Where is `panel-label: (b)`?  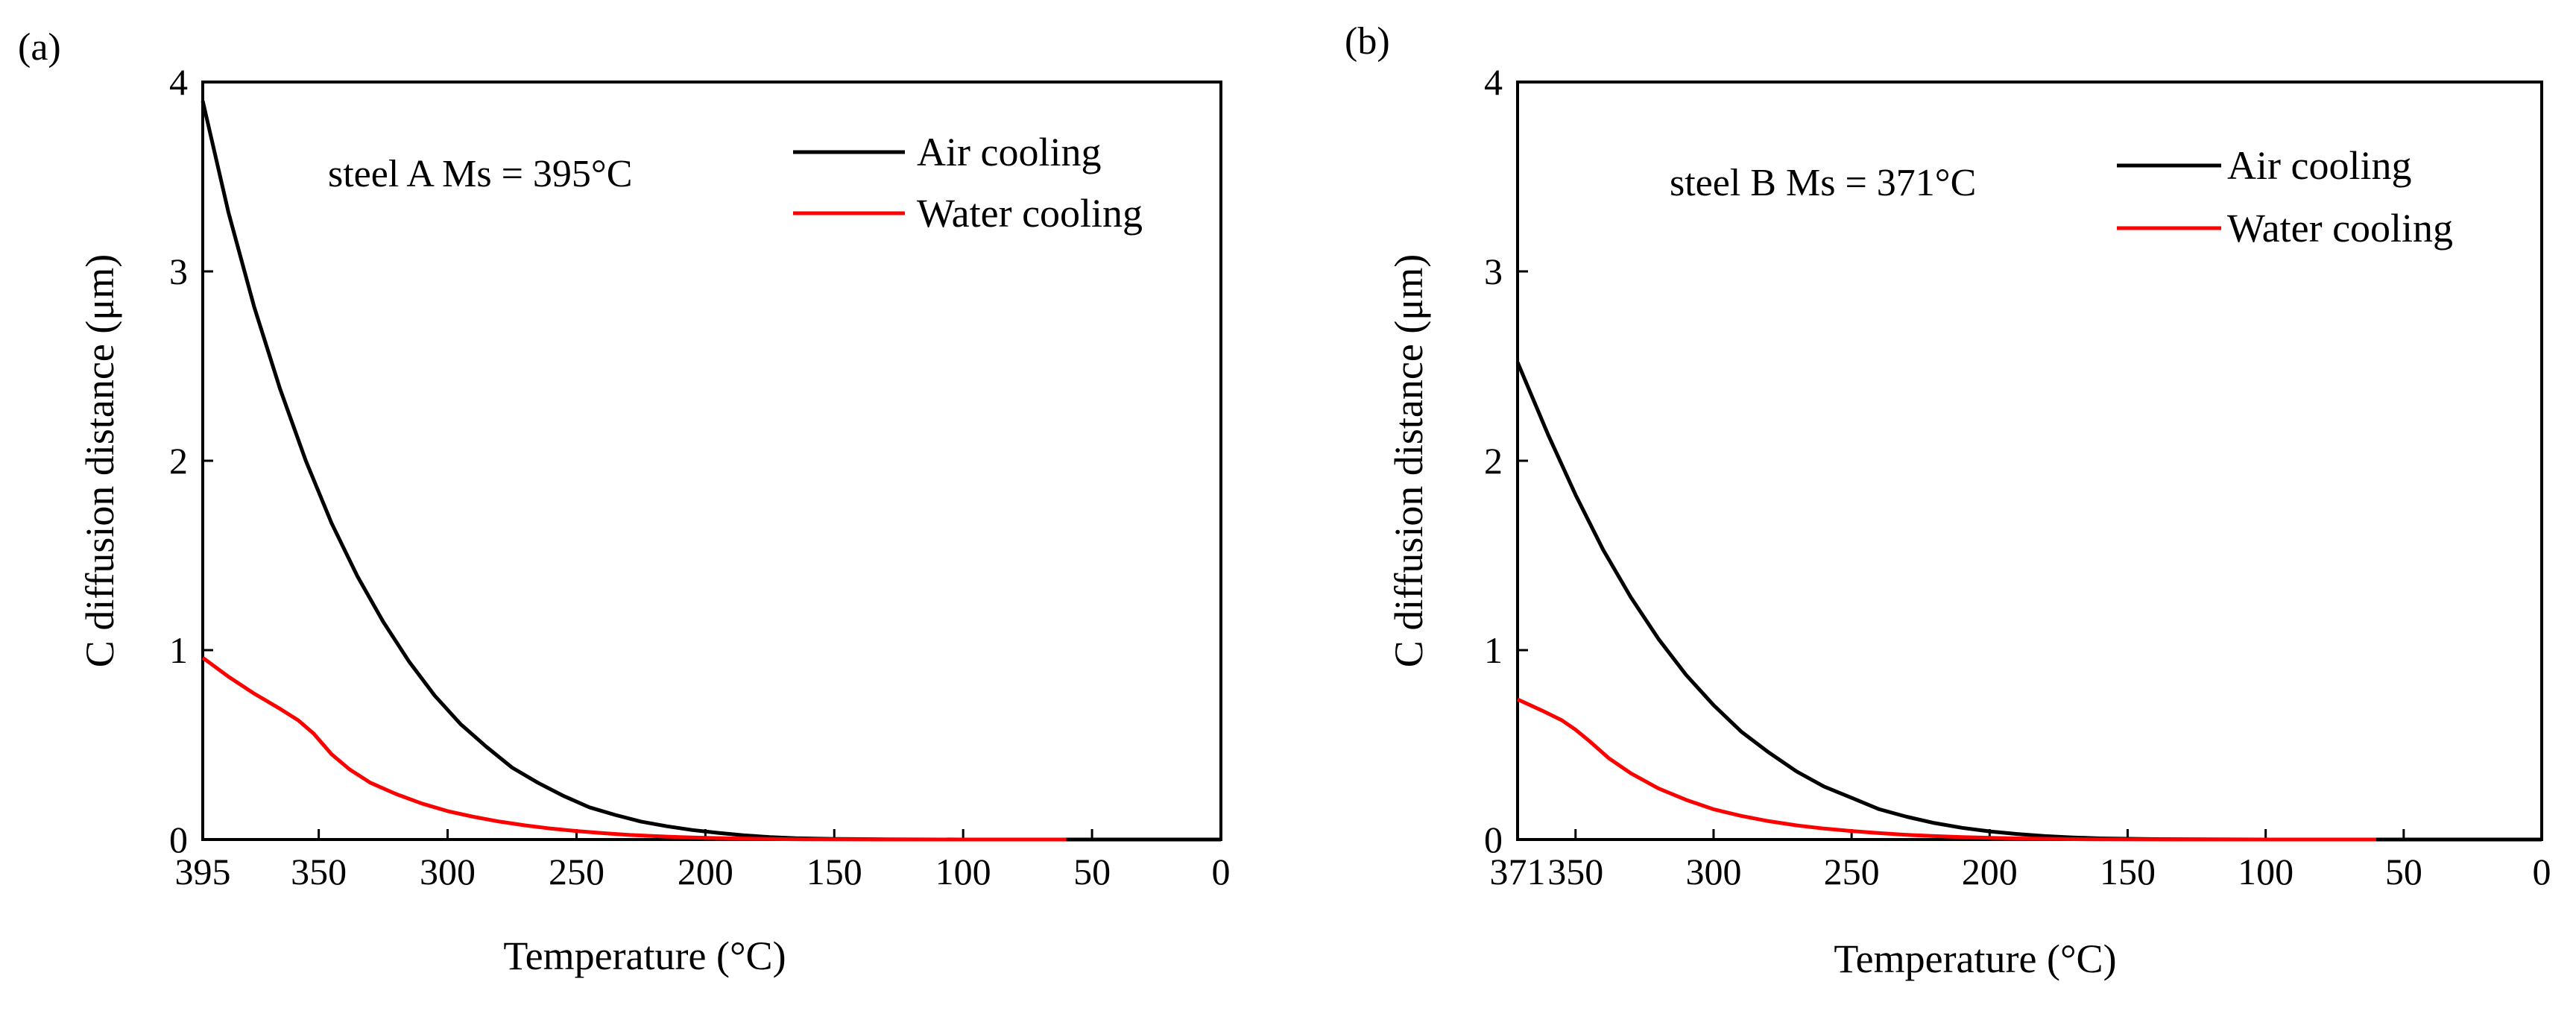
panel-label: (b) is located at coordinates (1368, 41).